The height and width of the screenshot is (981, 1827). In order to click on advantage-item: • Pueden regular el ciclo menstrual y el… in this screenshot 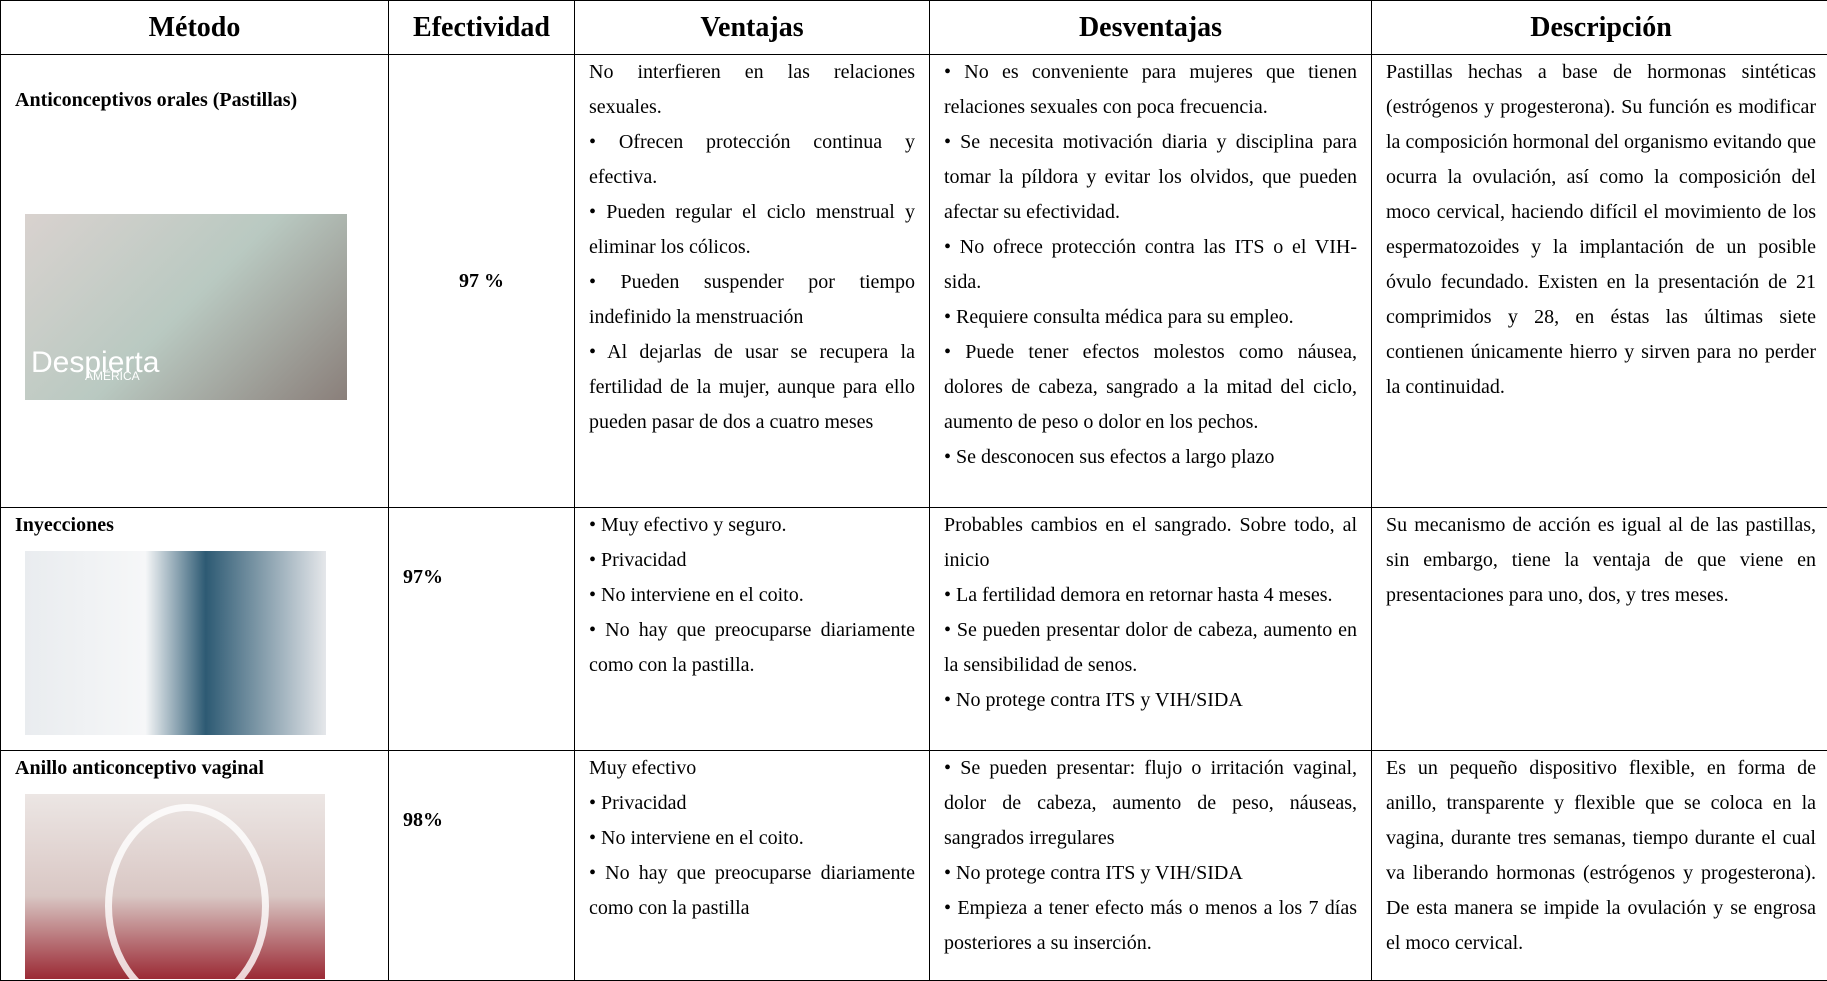, I will do `click(752, 230)`.